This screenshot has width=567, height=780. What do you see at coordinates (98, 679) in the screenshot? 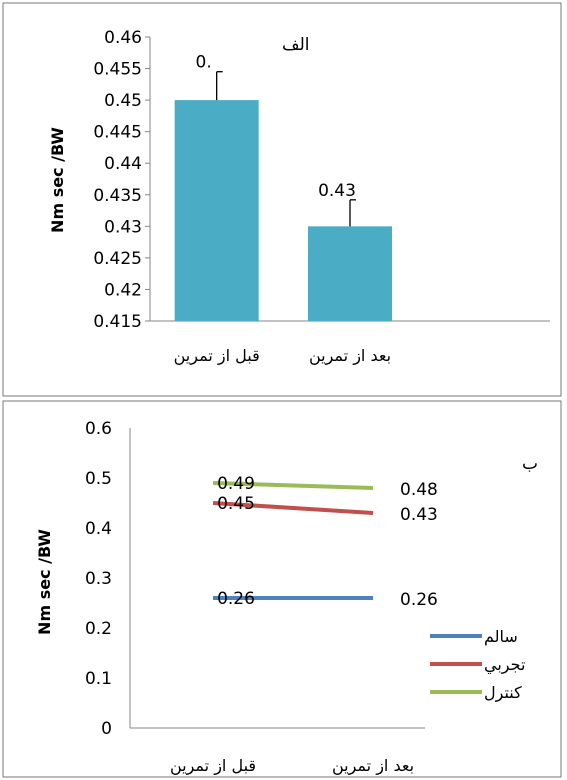
I see `y-tick-label: 0.1` at bounding box center [98, 679].